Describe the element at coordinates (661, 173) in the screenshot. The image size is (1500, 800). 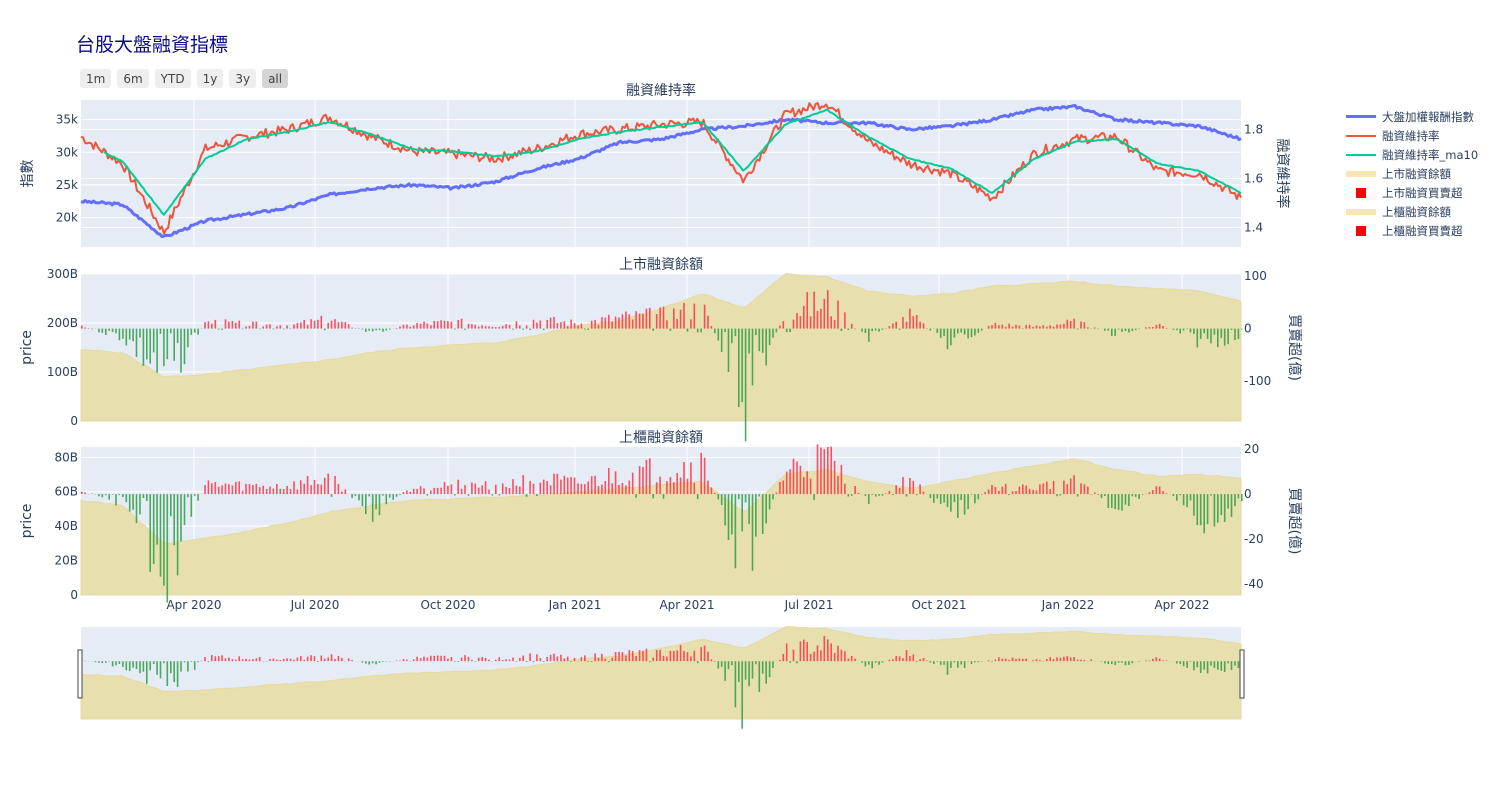
I see `plot-area` at that location.